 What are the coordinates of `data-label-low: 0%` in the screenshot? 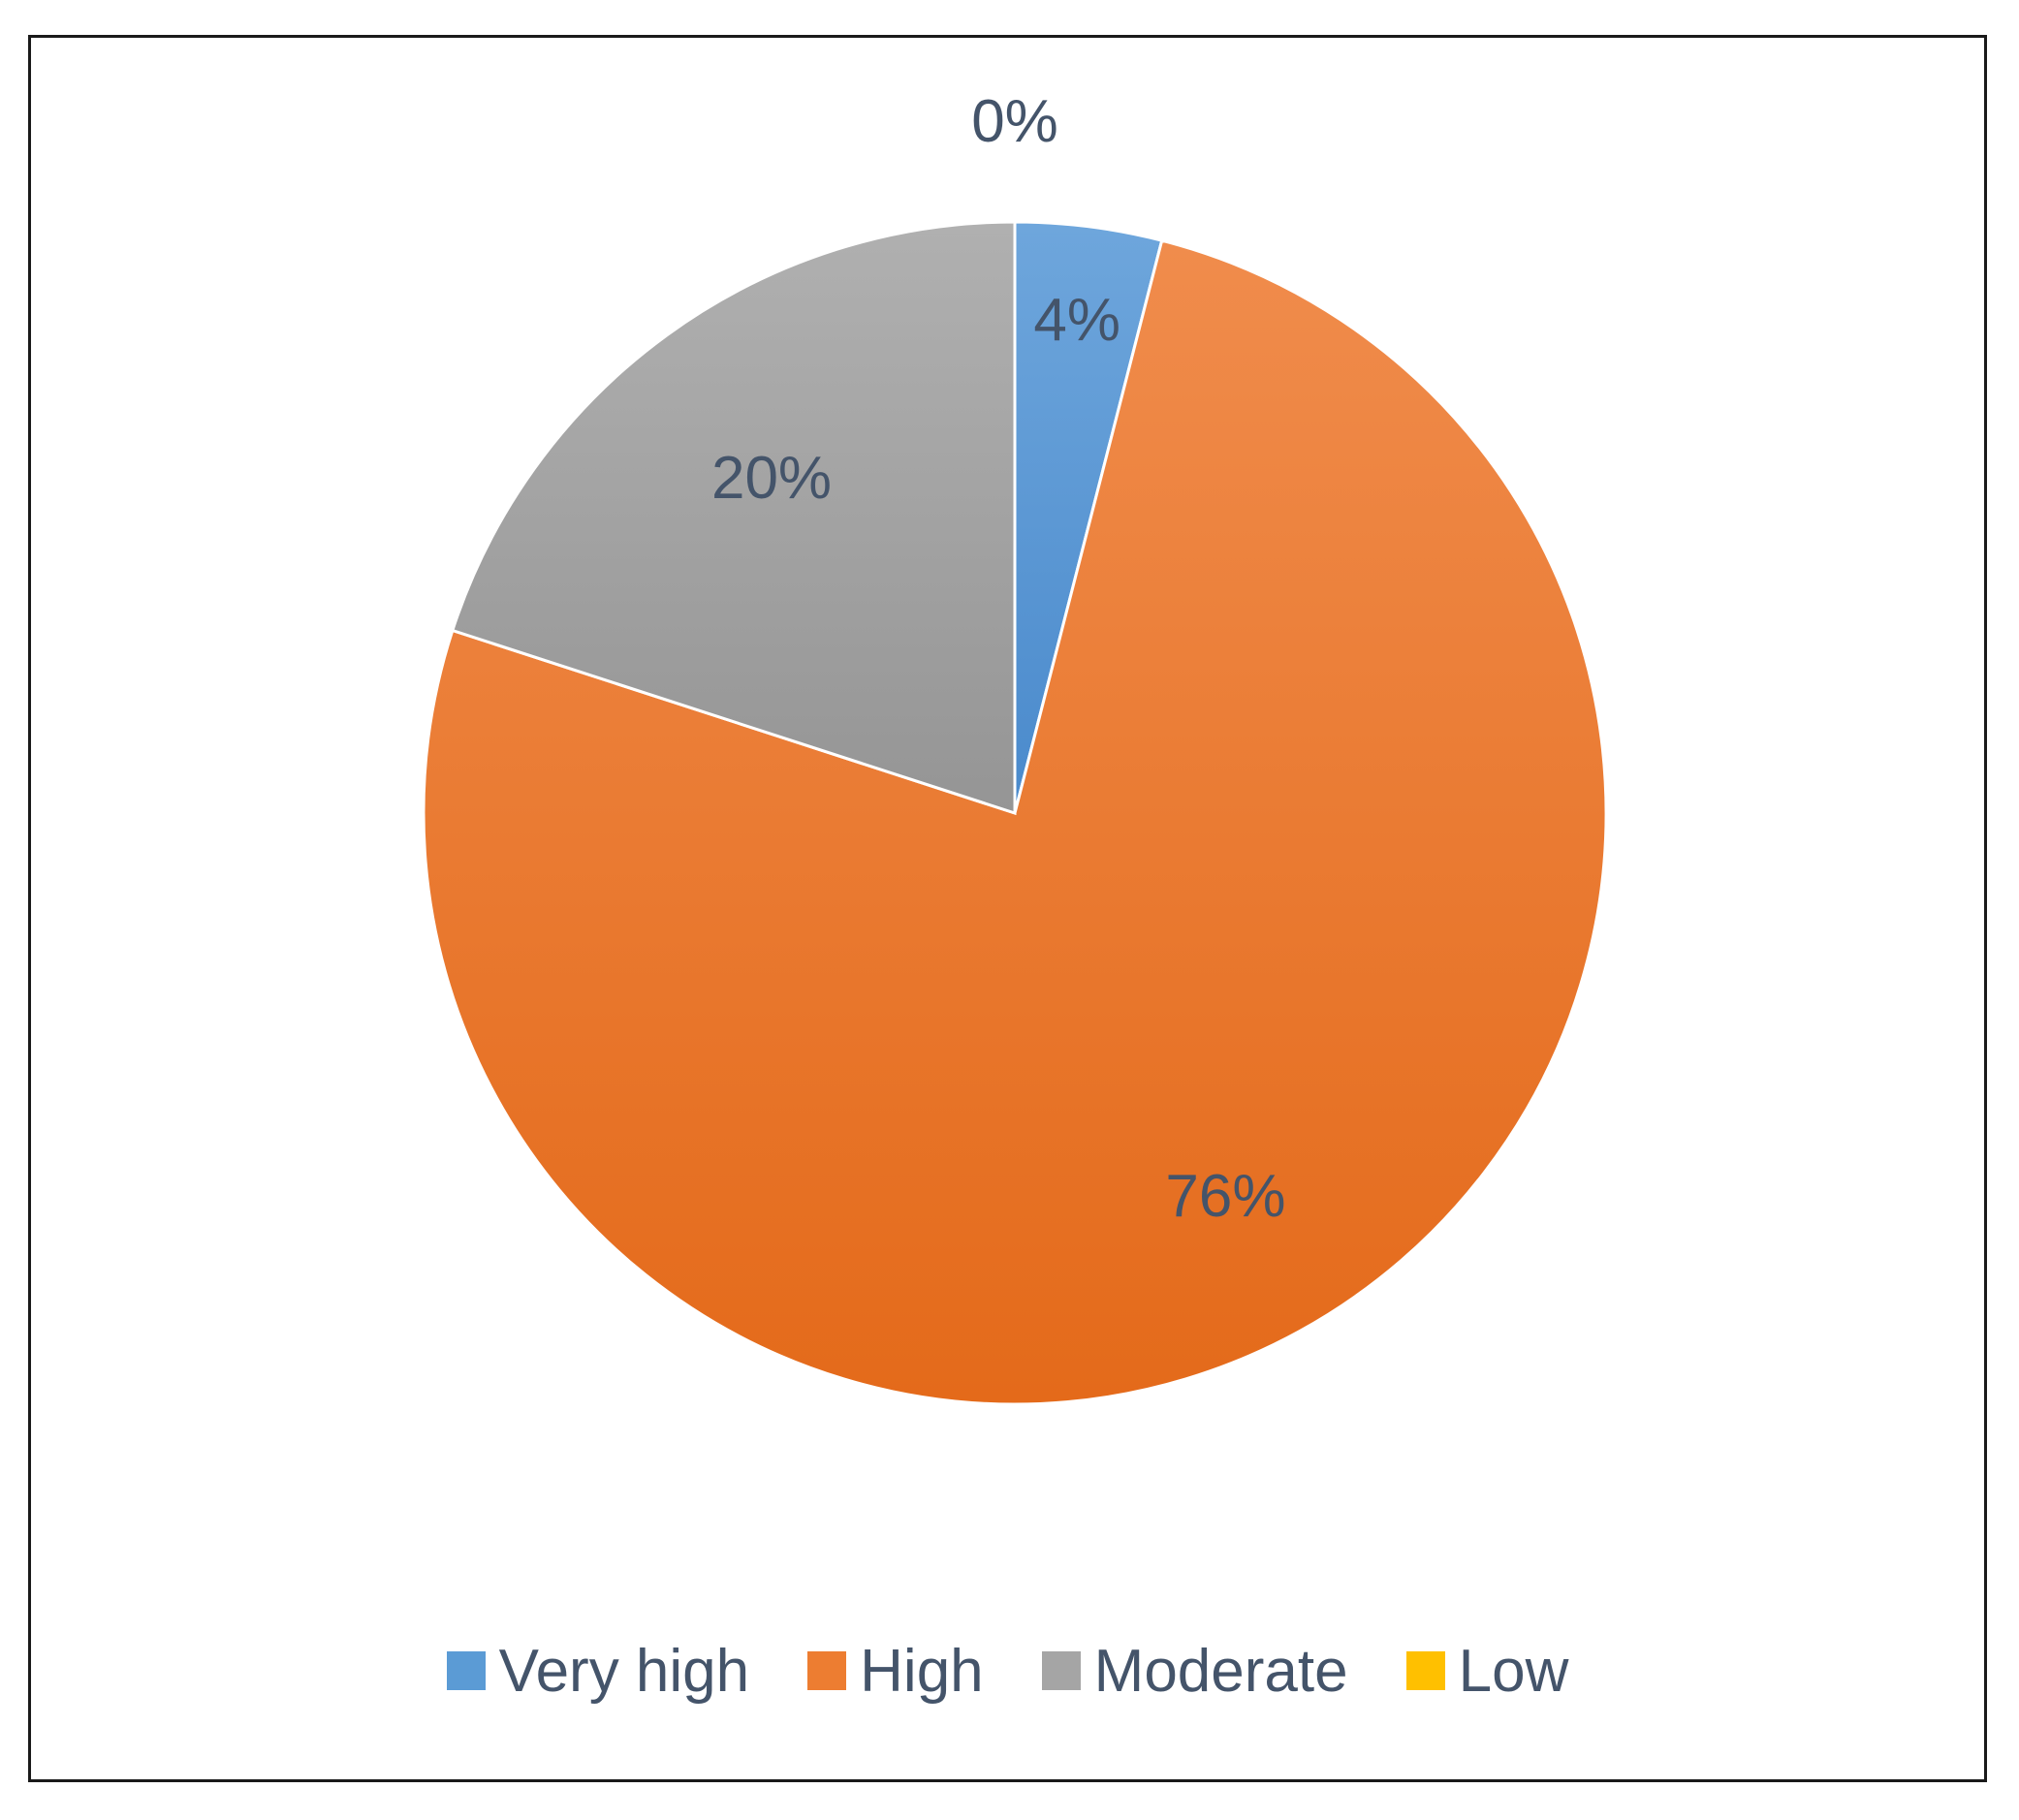 It's located at (1014, 122).